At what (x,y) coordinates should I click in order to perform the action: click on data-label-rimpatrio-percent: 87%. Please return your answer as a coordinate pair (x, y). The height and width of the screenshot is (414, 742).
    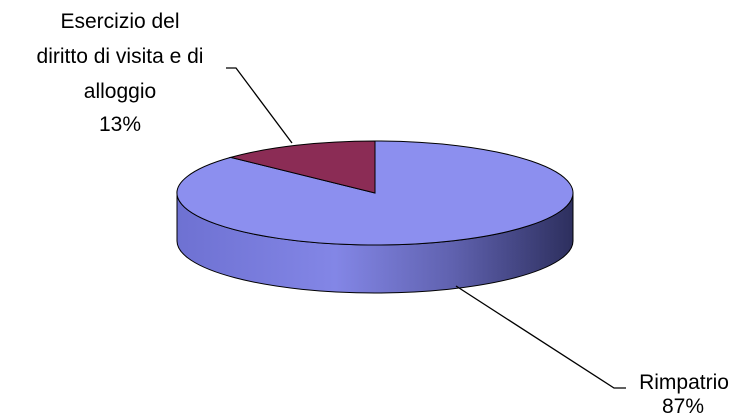
    Looking at the image, I should click on (683, 404).